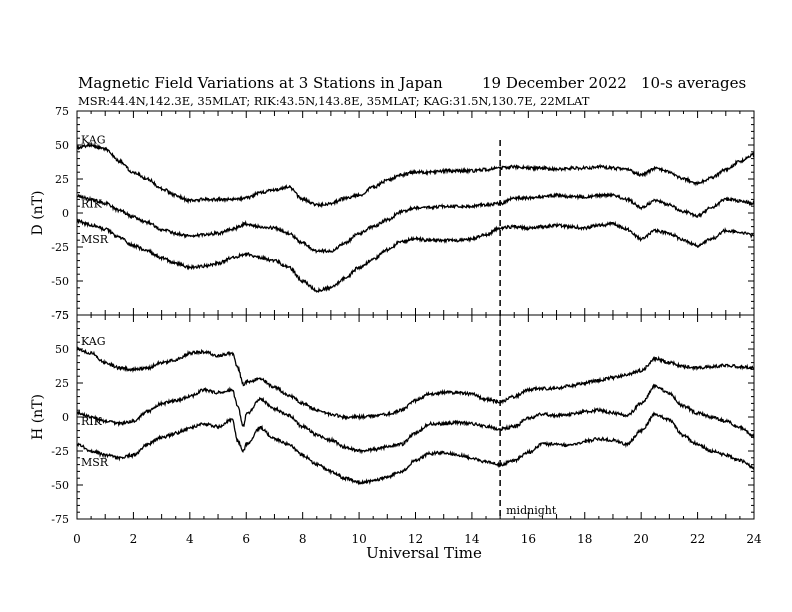  I want to click on x-tick-label: 12, so click(415, 539).